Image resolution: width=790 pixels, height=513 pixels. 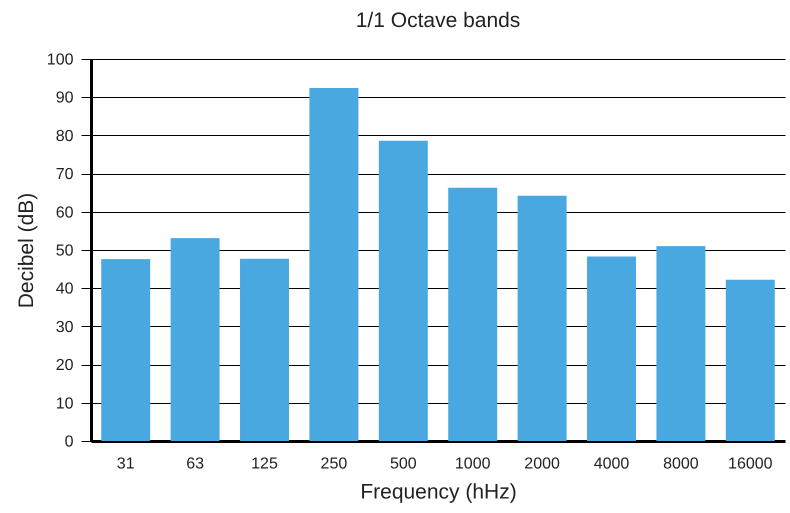 What do you see at coordinates (125, 464) in the screenshot?
I see `x-tick-label: 31` at bounding box center [125, 464].